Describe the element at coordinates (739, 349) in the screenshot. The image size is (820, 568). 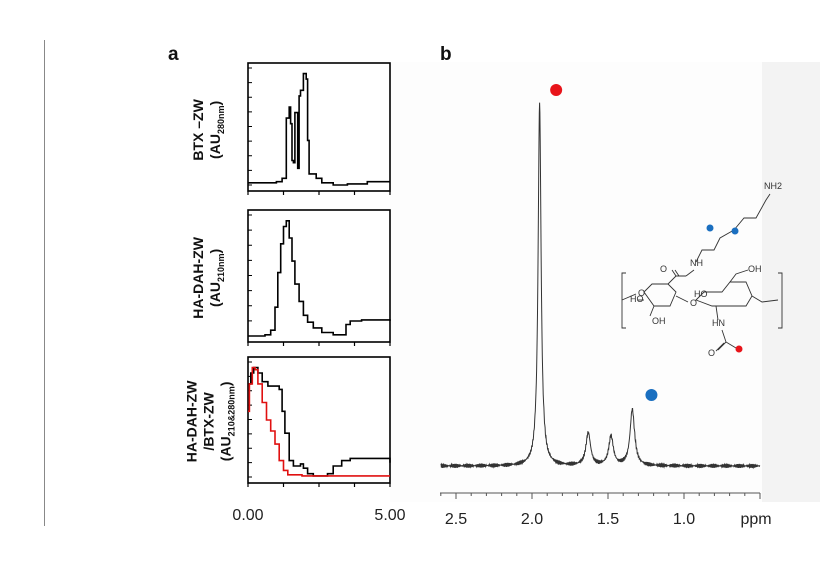
I see `structure-red-dot` at that location.